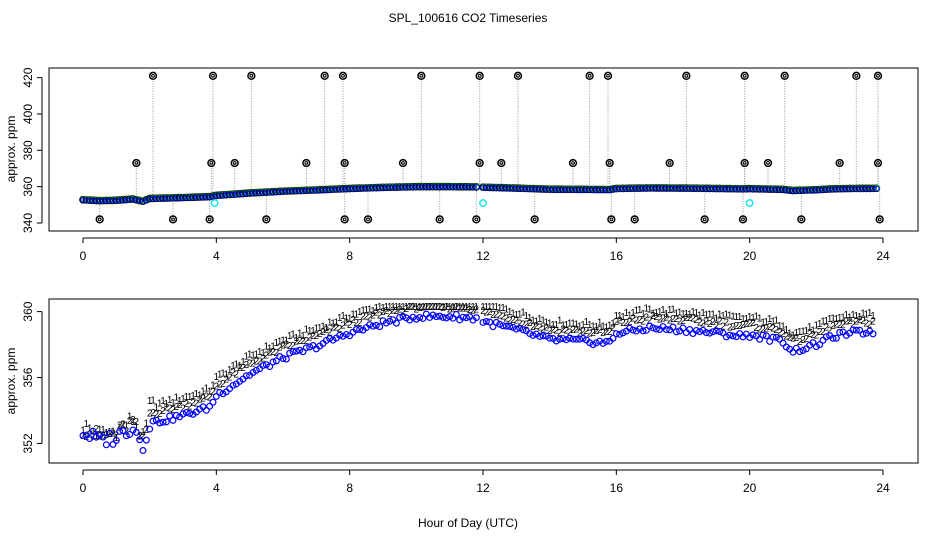  Describe the element at coordinates (483, 488) in the screenshot. I see `x-tick-label: 12` at that location.